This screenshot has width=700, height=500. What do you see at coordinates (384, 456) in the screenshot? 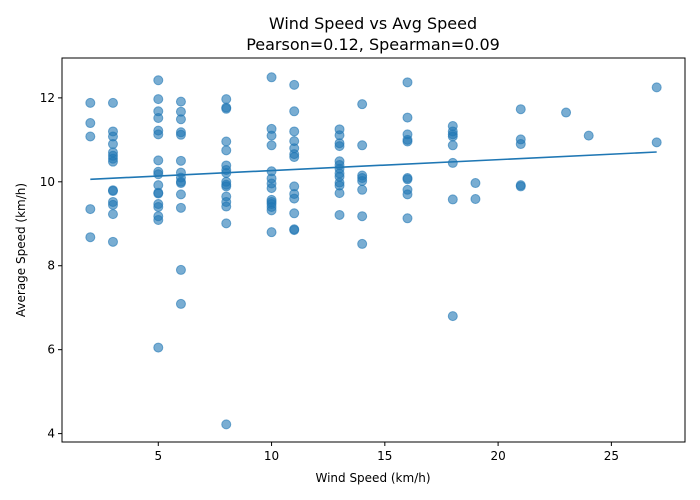
I see `x-tick-label: 15` at bounding box center [384, 456].